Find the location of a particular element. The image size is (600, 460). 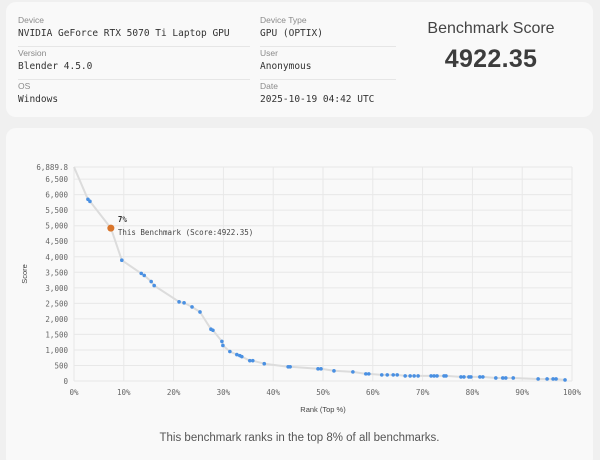

user-field: User Anonymous is located at coordinates (328, 63).